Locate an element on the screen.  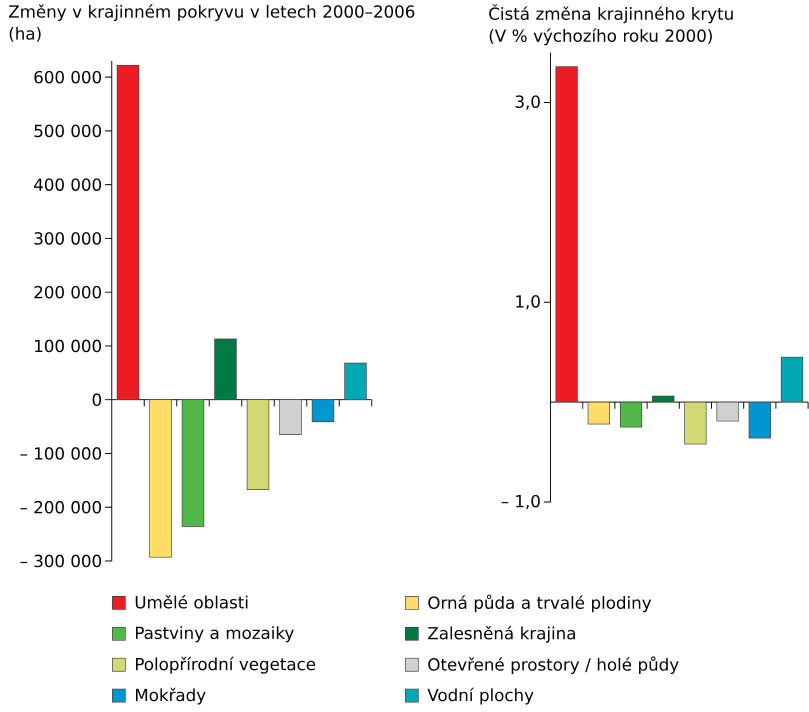
legend-label: Vodní plochy is located at coordinates (480, 696).